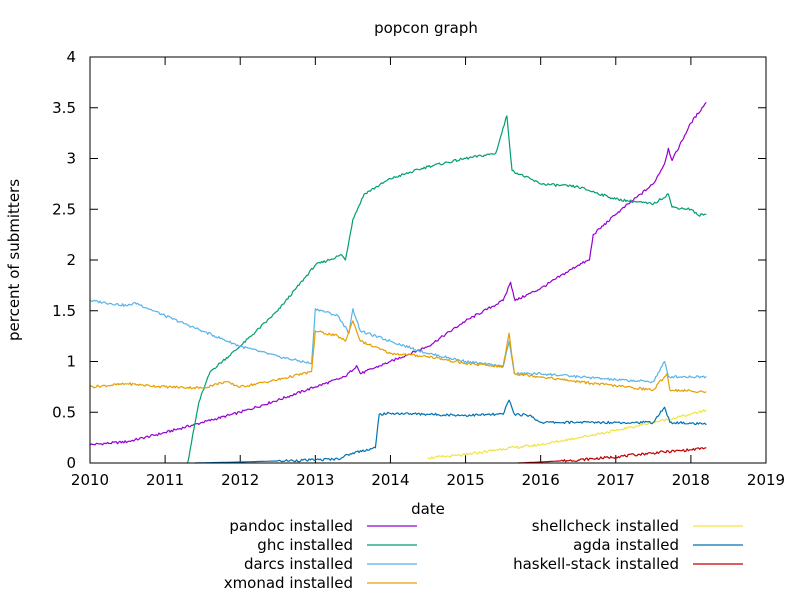 This screenshot has height=600, width=800. What do you see at coordinates (616, 480) in the screenshot?
I see `x-tick-label: 2017` at bounding box center [616, 480].